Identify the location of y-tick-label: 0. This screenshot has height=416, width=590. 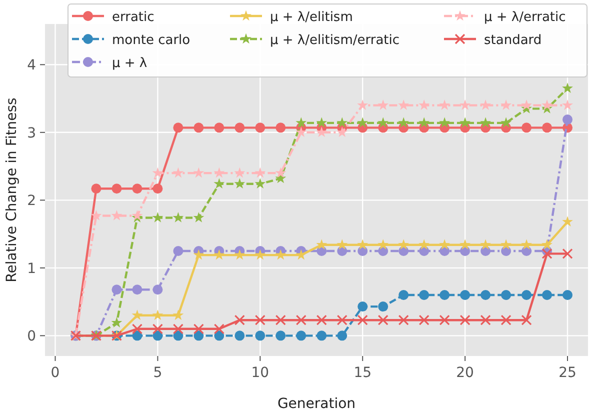
(31, 336).